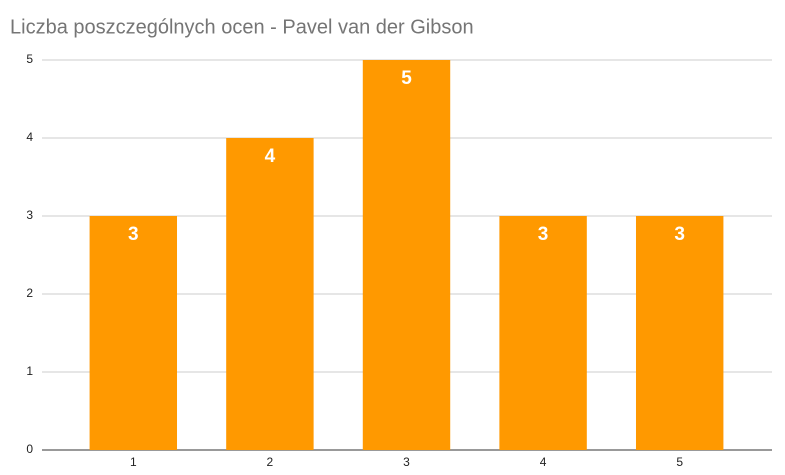 This screenshot has height=475, width=785. What do you see at coordinates (406, 462) in the screenshot?
I see `x-tick-label: 3` at bounding box center [406, 462].